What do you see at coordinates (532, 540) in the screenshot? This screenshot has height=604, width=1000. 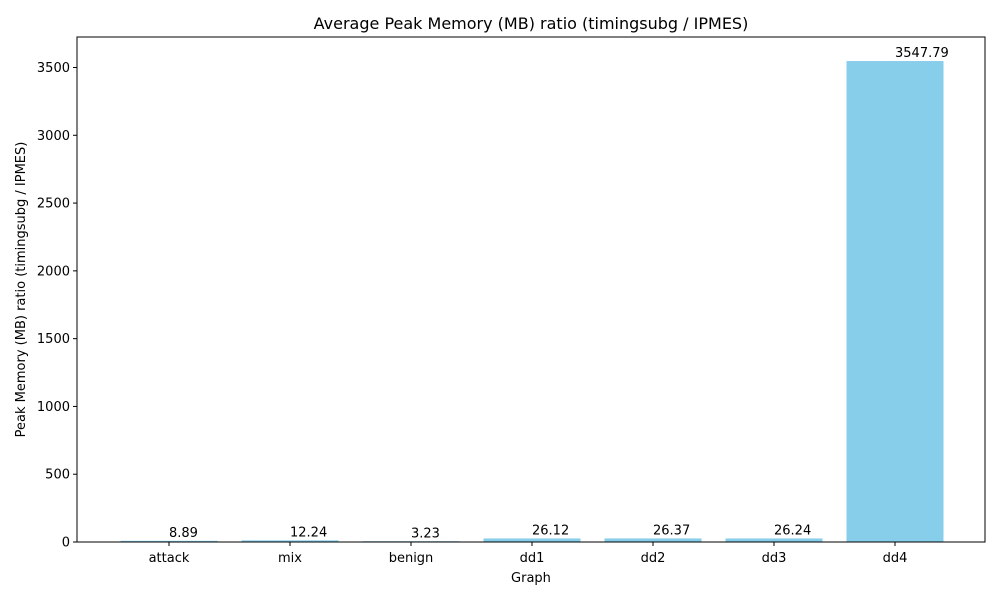 I see `bar-dd1` at bounding box center [532, 540].